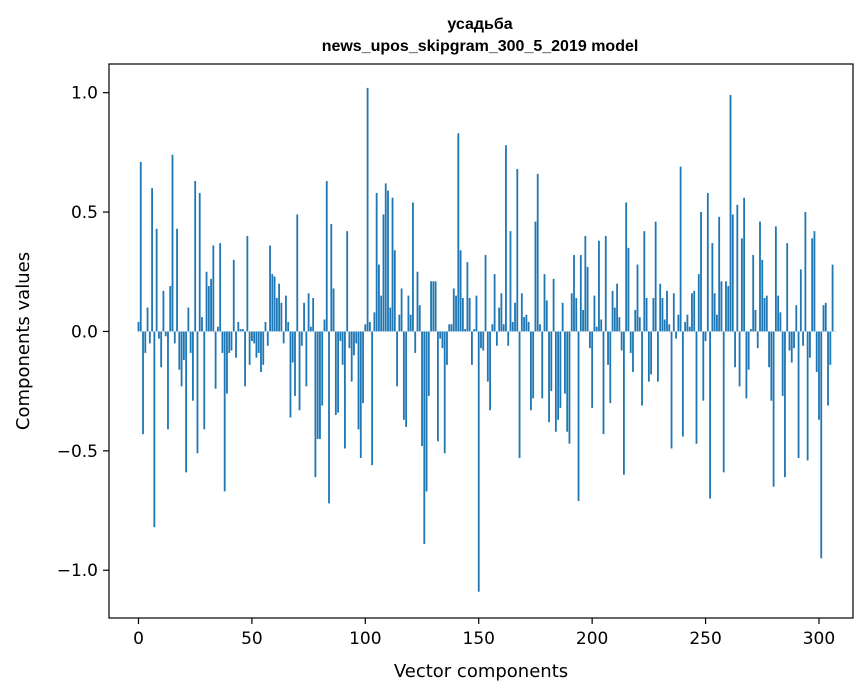 This screenshot has height=696, width=867. What do you see at coordinates (479, 24) in the screenshot?
I see `chart-title-line-1: усадьба` at bounding box center [479, 24].